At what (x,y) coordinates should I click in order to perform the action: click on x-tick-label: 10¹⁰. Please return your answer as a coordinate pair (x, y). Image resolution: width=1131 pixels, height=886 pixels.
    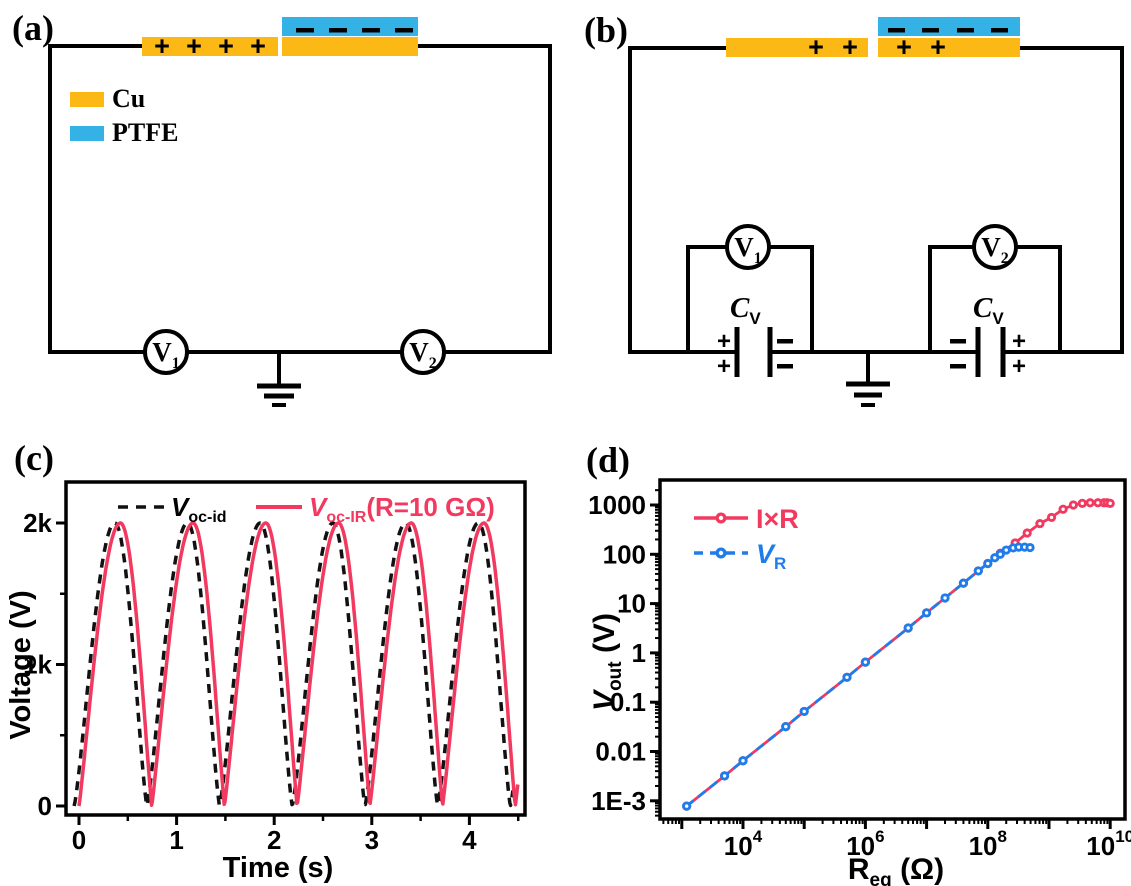
    Looking at the image, I should click on (1108, 844).